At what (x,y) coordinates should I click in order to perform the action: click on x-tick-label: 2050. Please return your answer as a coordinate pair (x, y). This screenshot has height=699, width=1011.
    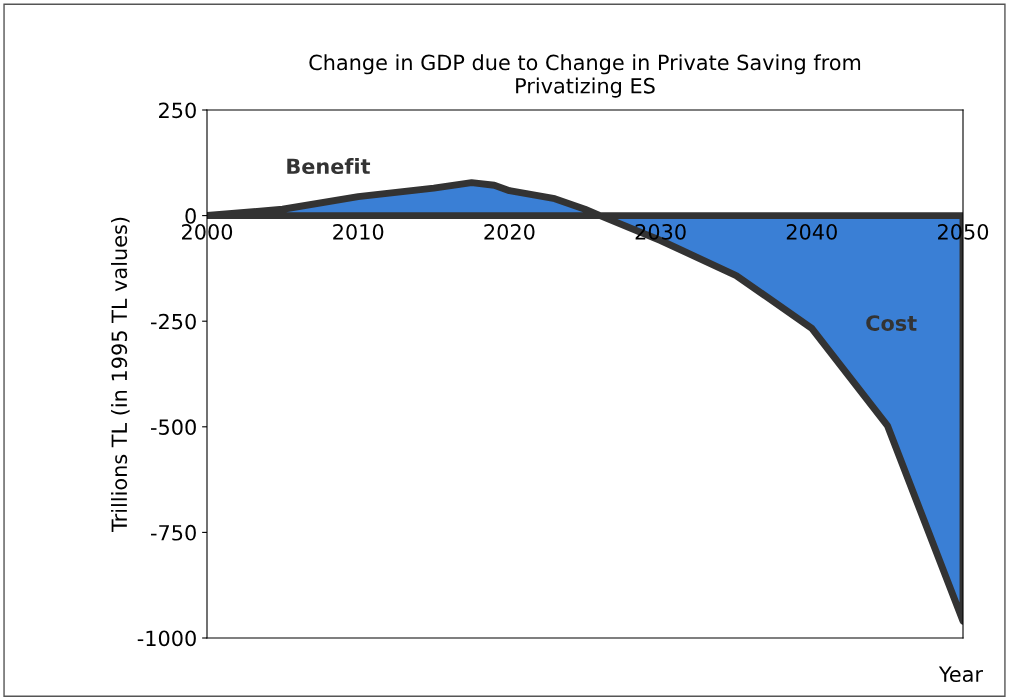
    Looking at the image, I should click on (963, 231).